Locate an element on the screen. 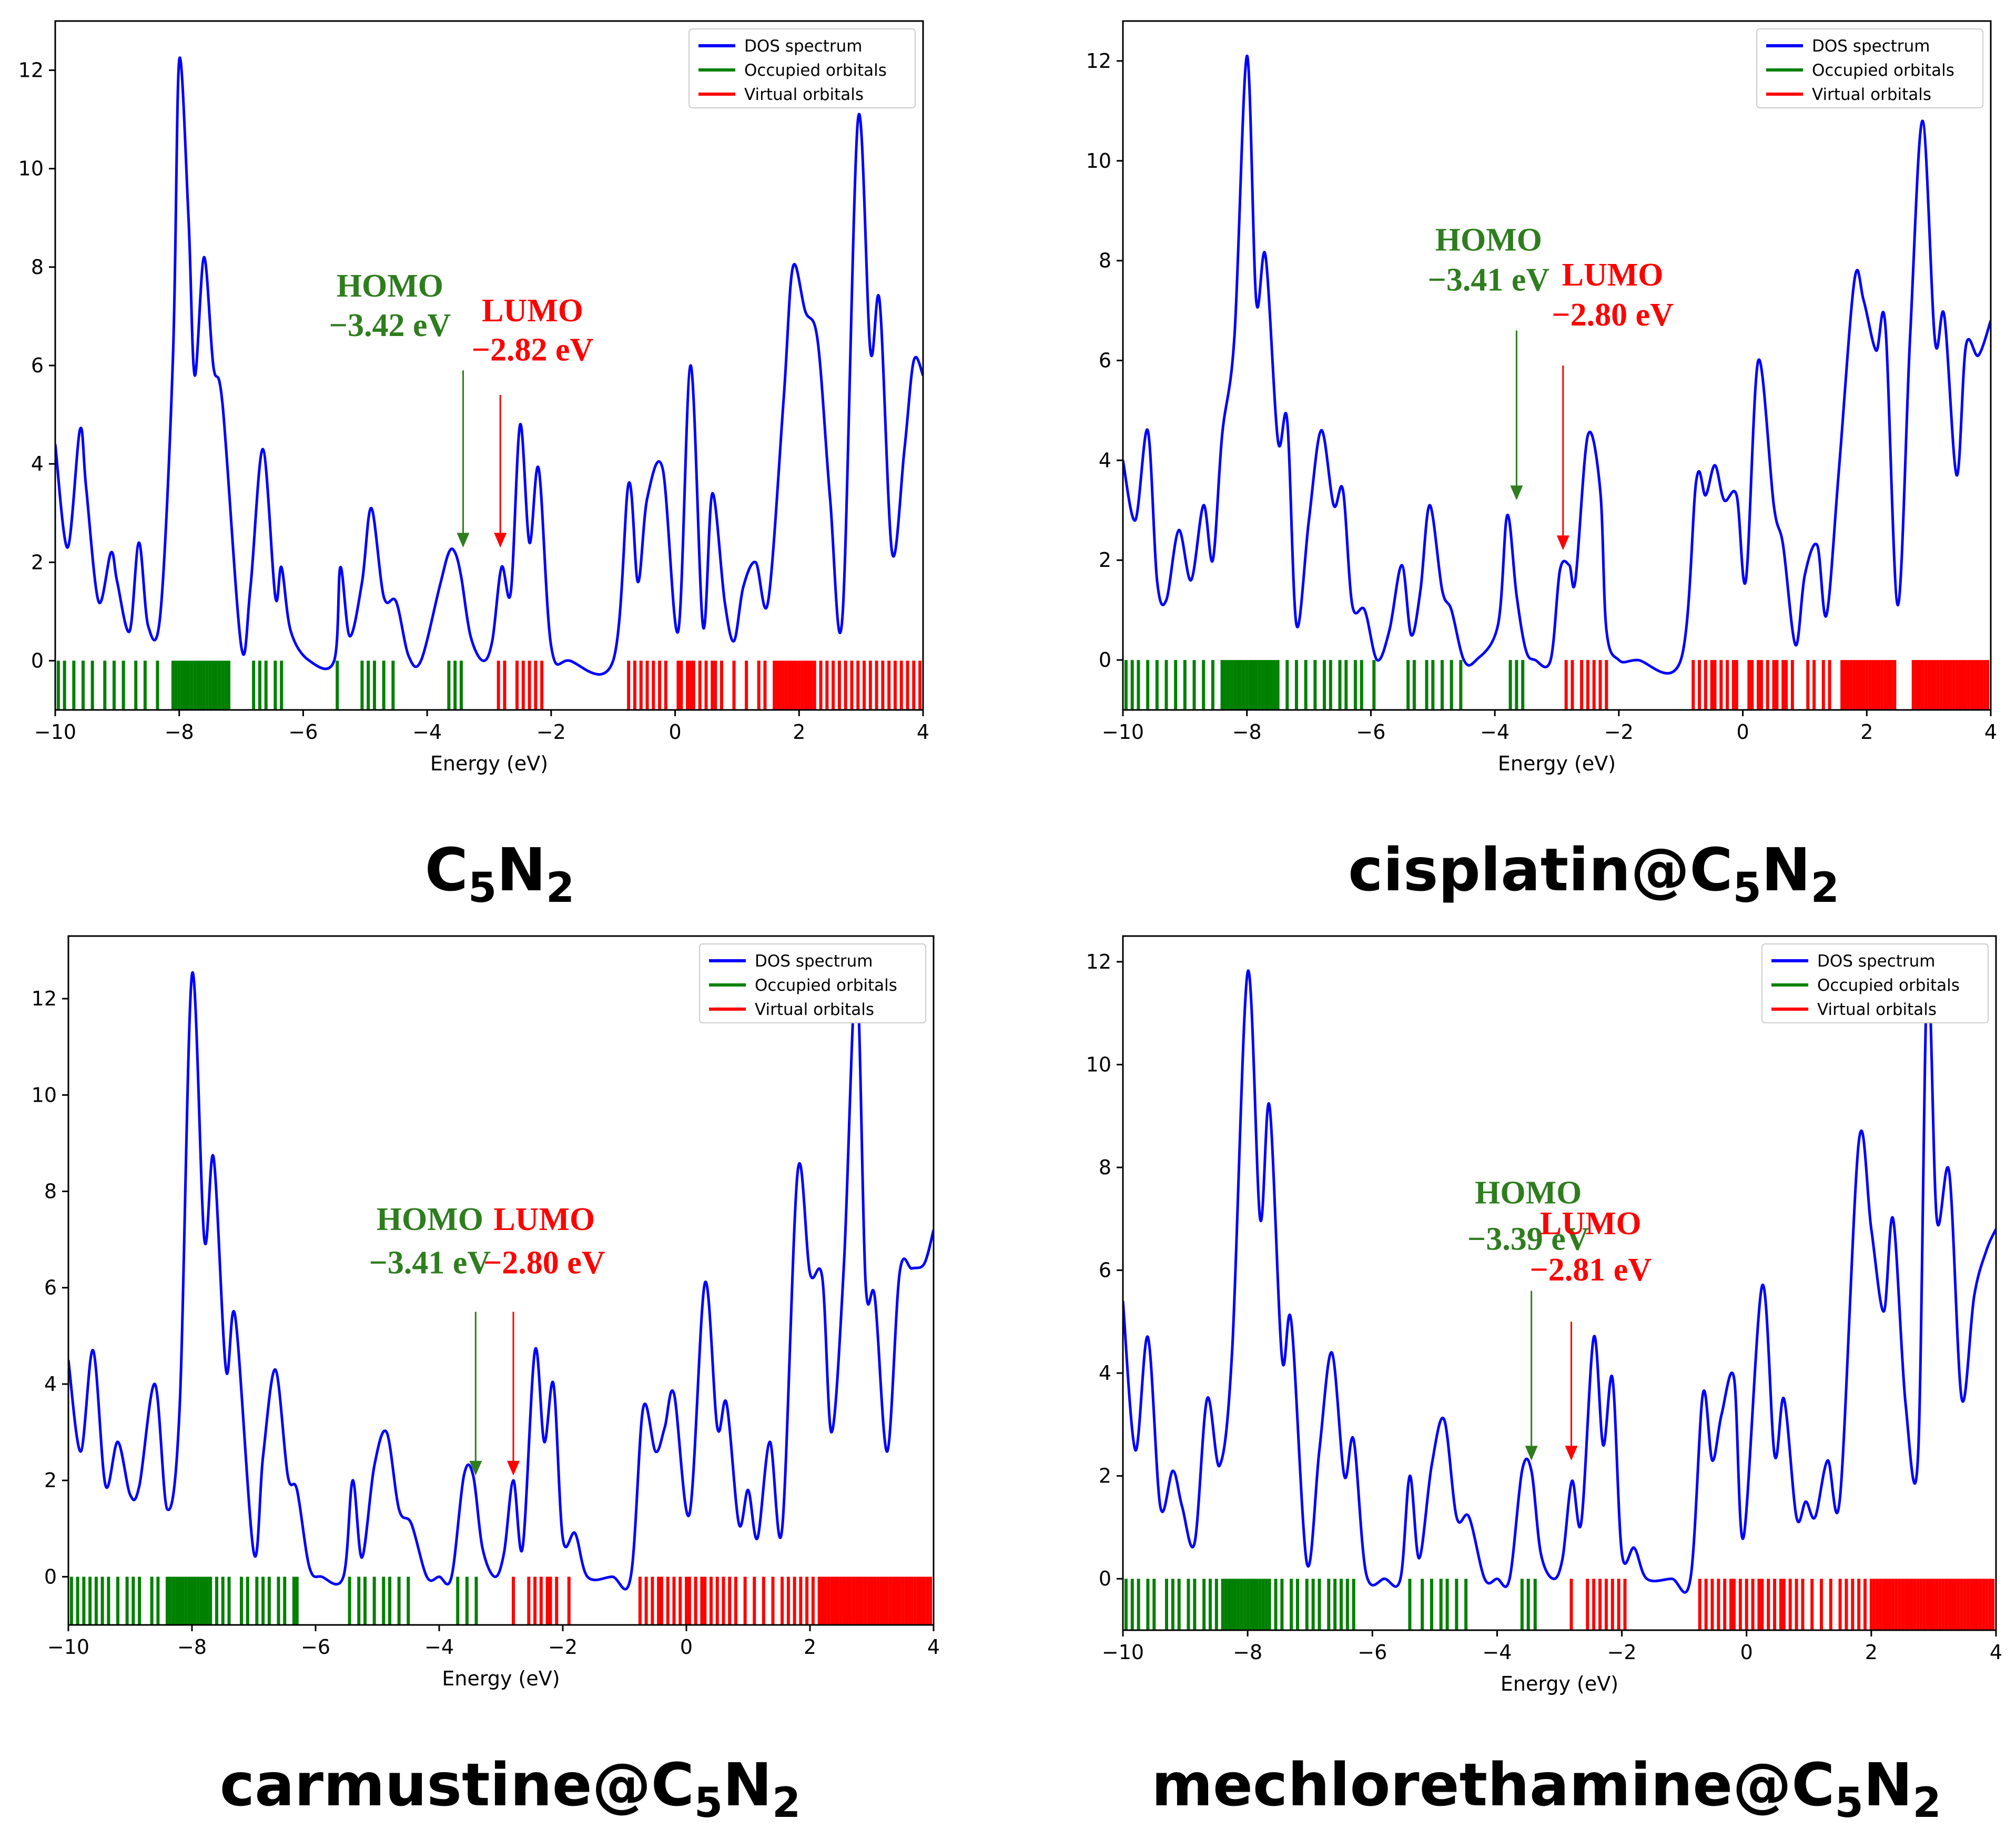 This screenshot has height=1840, width=2016. lumo-value: −2.81 eV is located at coordinates (1591, 1270).